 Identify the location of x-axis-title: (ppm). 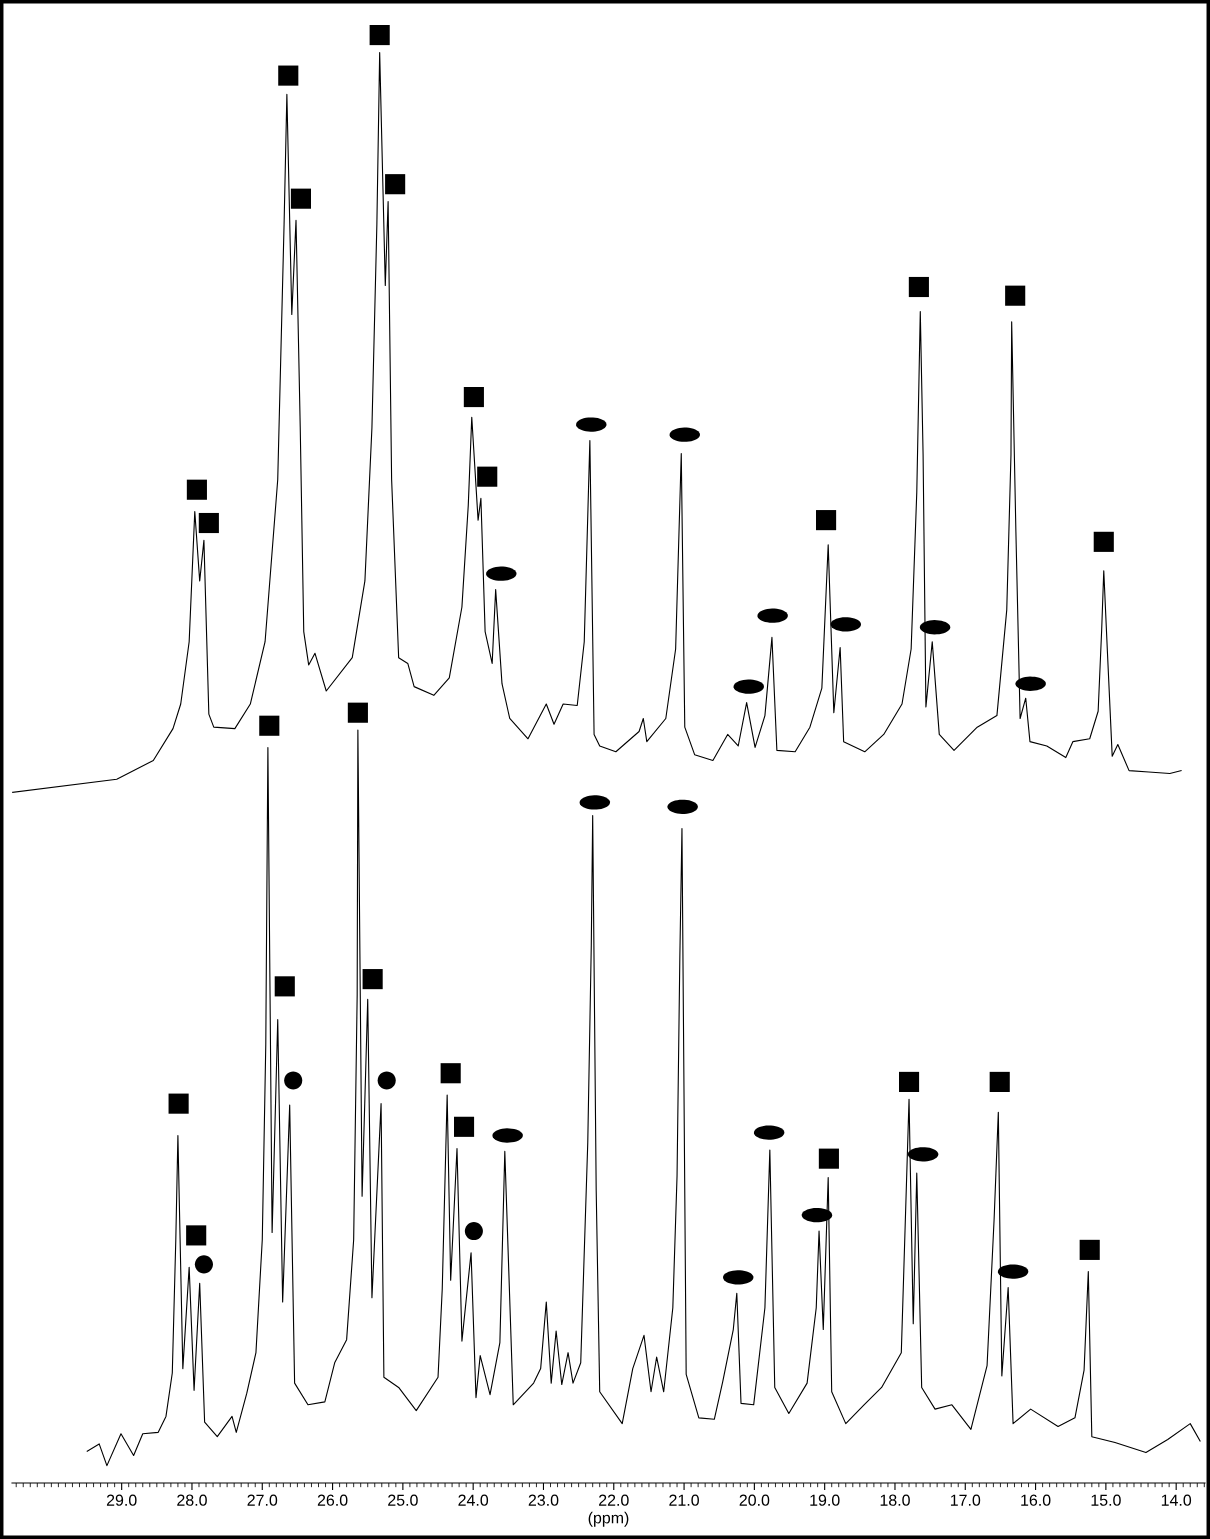
(608, 1519).